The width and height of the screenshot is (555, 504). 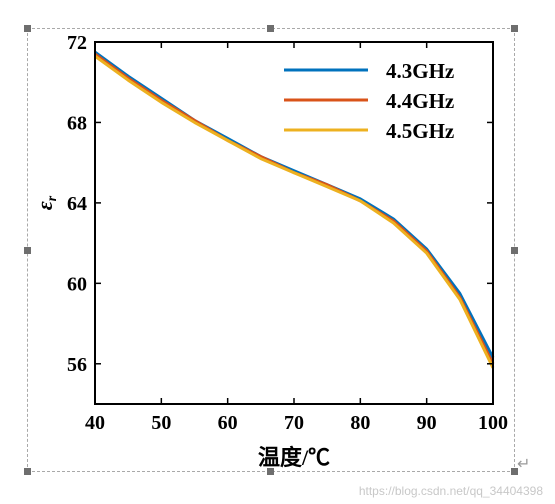 What do you see at coordinates (77, 43) in the screenshot?
I see `y-tick-label: 72` at bounding box center [77, 43].